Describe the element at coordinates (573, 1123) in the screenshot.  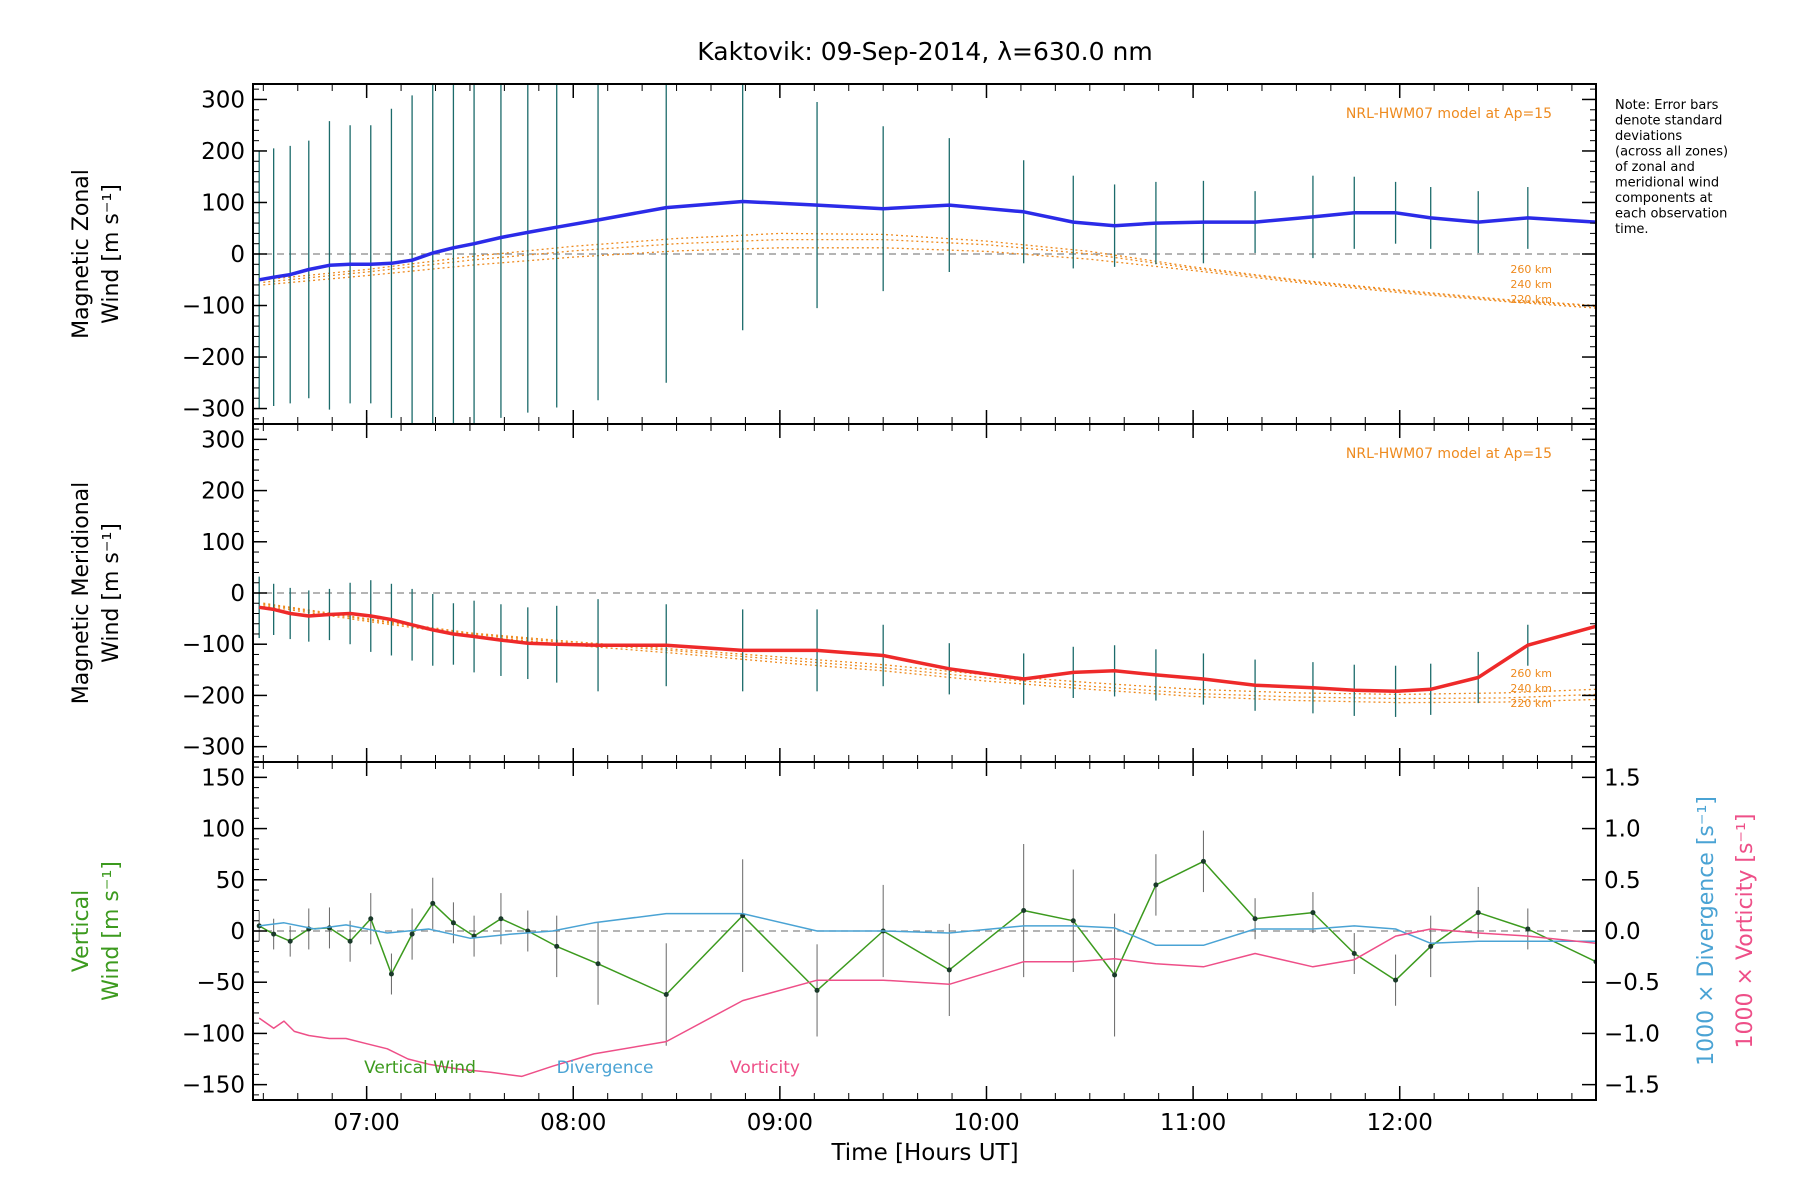
I see `x-tick-label: 08:00` at that location.